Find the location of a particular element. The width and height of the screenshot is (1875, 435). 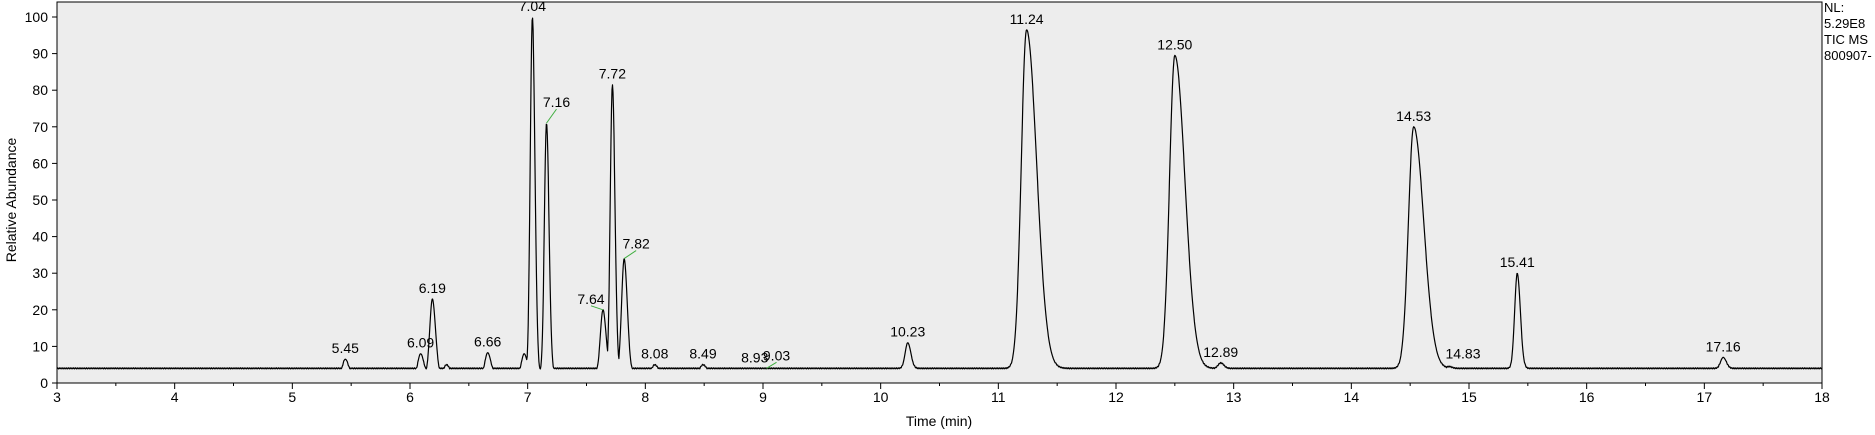

x-tick-label: 3 is located at coordinates (57, 397).